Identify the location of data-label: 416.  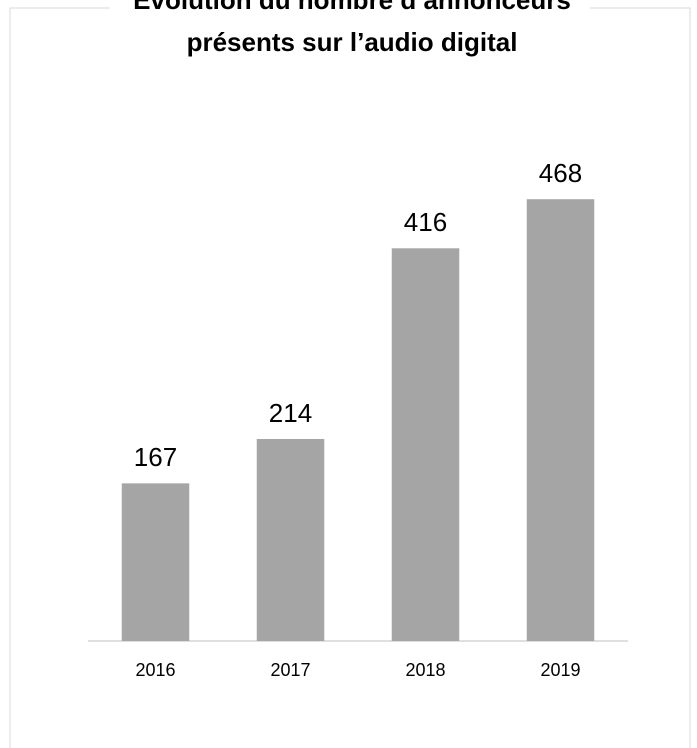
(425, 222).